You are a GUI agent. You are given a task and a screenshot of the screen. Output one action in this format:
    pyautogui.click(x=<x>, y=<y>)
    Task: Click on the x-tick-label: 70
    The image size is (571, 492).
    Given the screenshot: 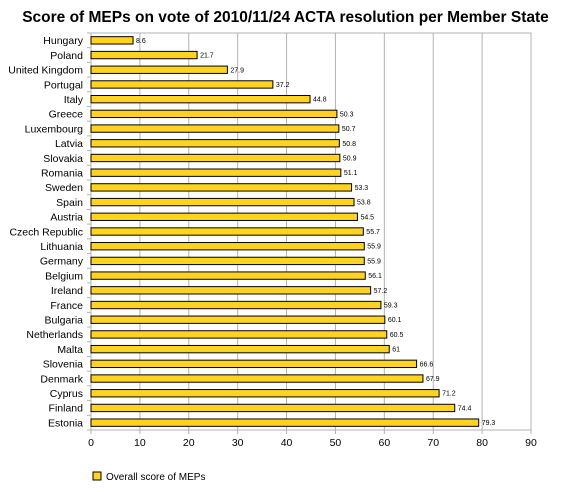 What is the action you would take?
    pyautogui.click(x=433, y=443)
    